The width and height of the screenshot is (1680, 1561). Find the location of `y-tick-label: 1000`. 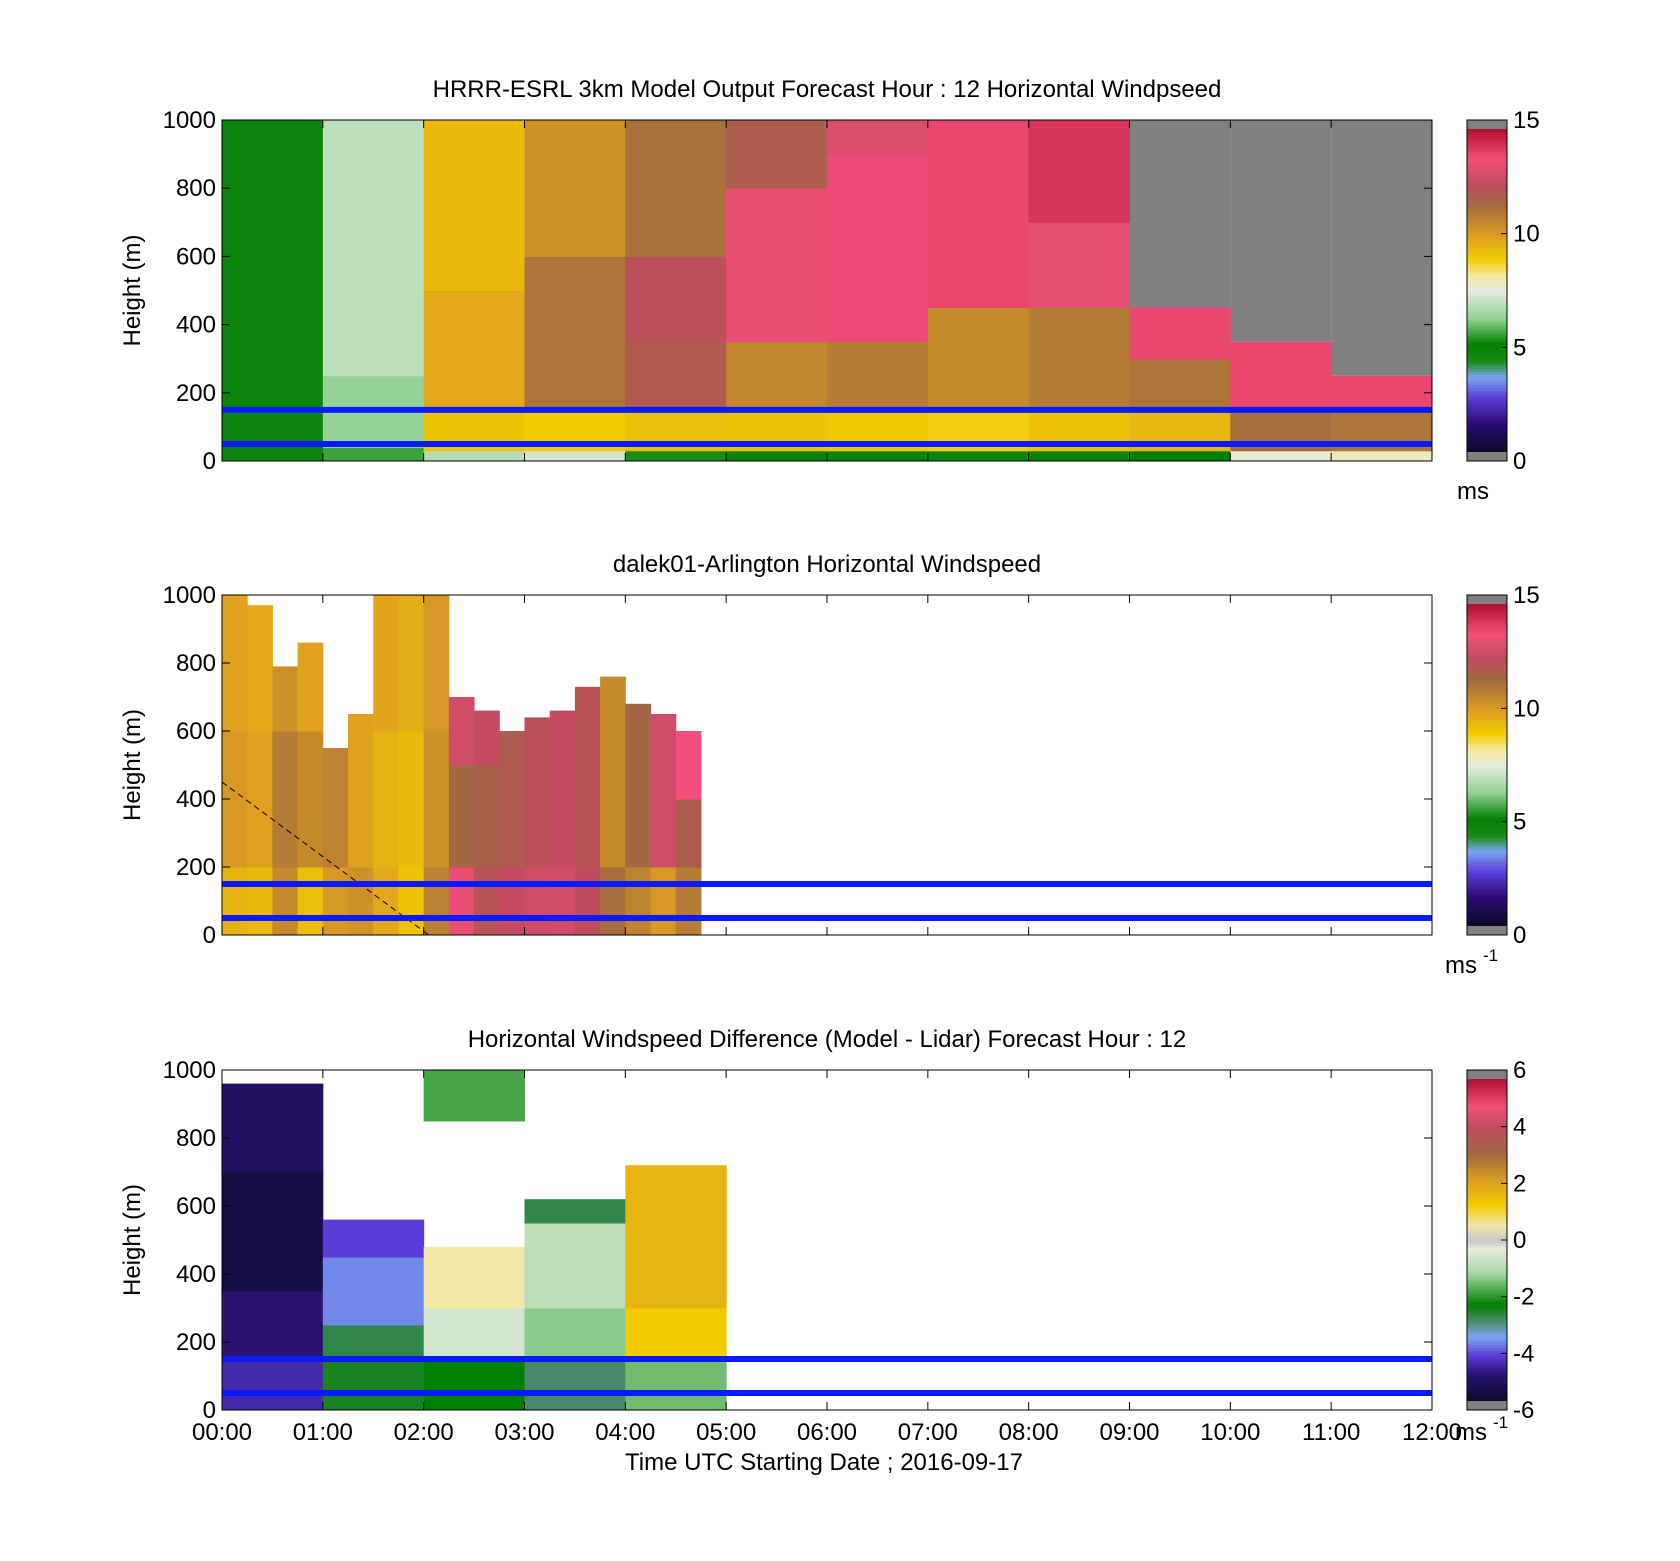

y-tick-label: 1000 is located at coordinates (189, 1070).